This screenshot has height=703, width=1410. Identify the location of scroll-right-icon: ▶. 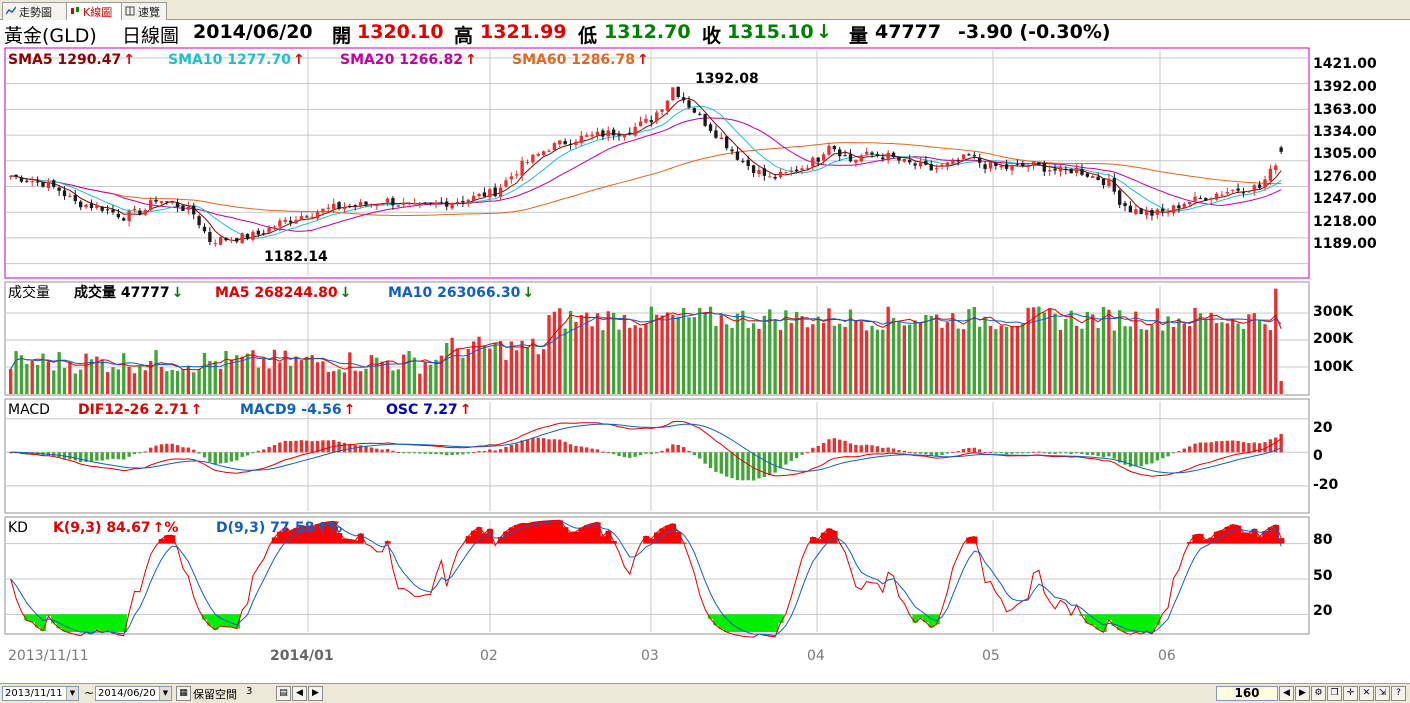
(315, 693).